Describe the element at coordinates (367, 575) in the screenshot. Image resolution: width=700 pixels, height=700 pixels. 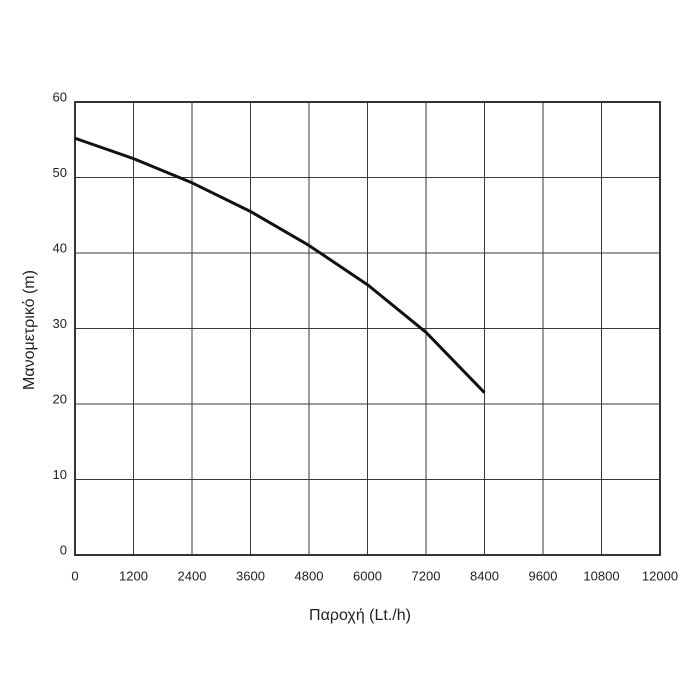
I see `x-tick-label: 6000` at that location.